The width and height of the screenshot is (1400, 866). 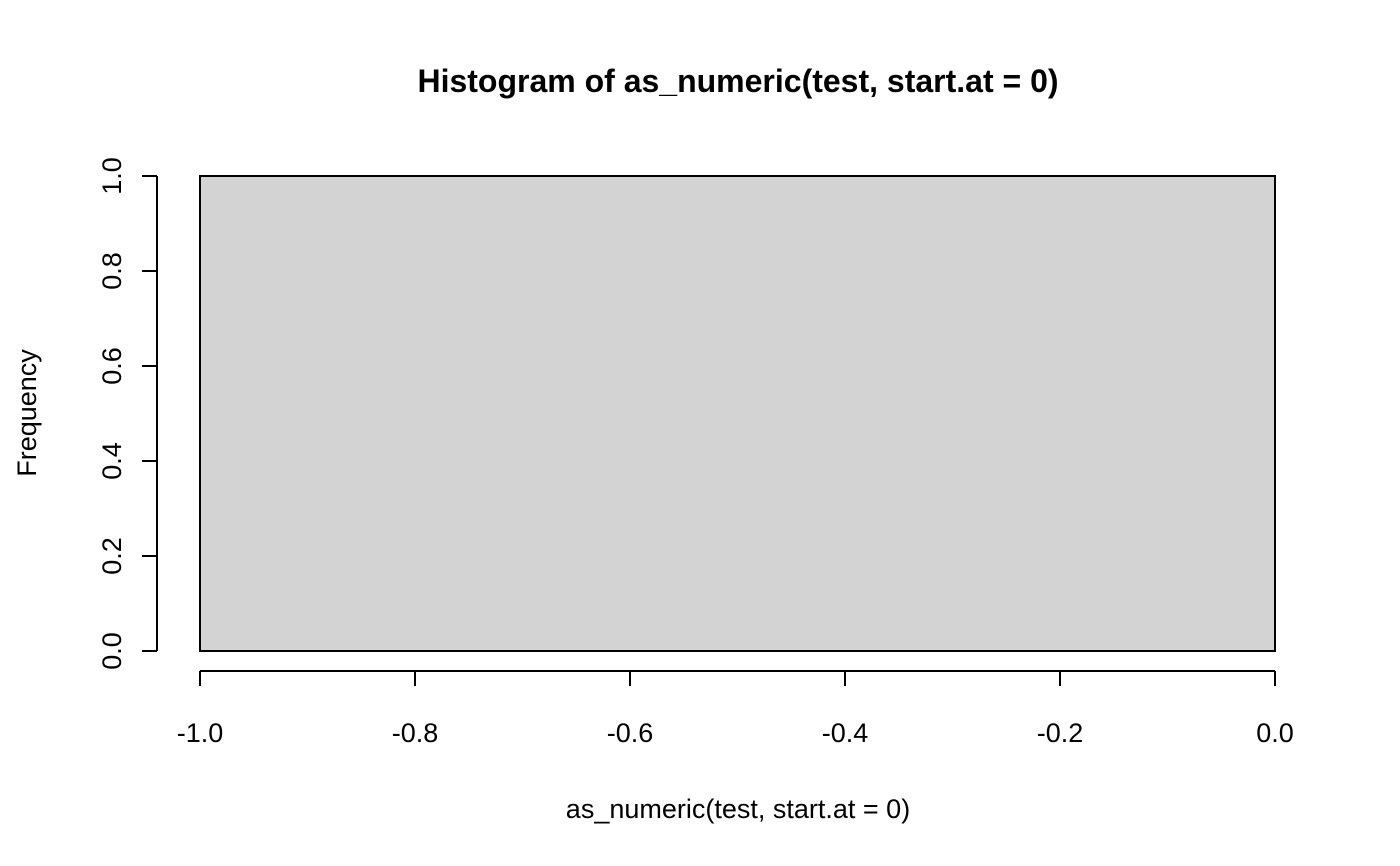 I want to click on y-axis-label: Frequency, so click(x=27, y=413).